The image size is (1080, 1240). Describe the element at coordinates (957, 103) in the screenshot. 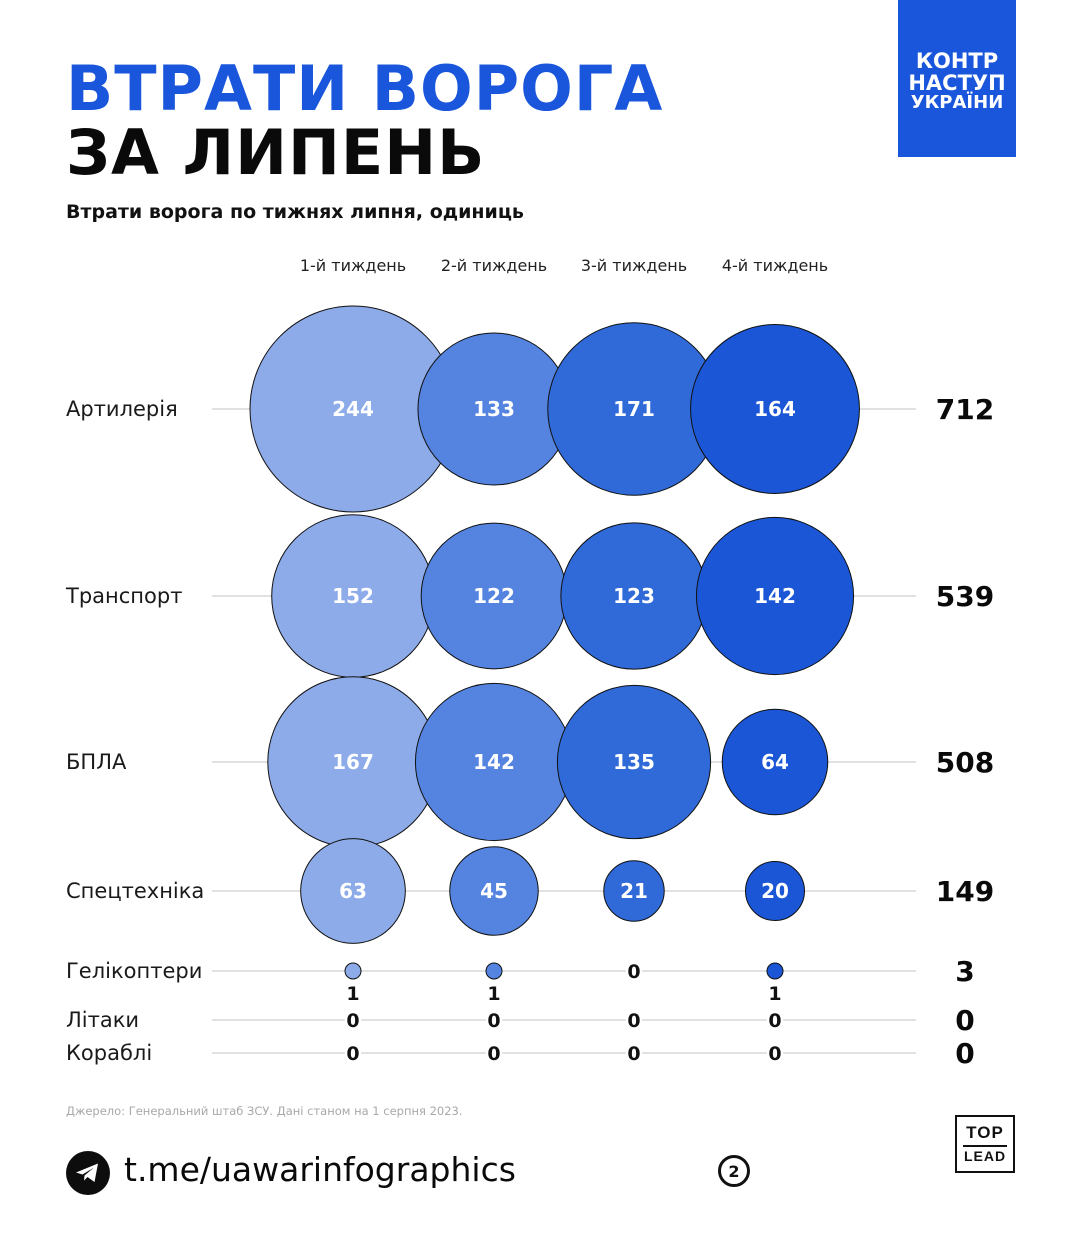

I see `badge-line-3: УКРАЇНИ` at that location.